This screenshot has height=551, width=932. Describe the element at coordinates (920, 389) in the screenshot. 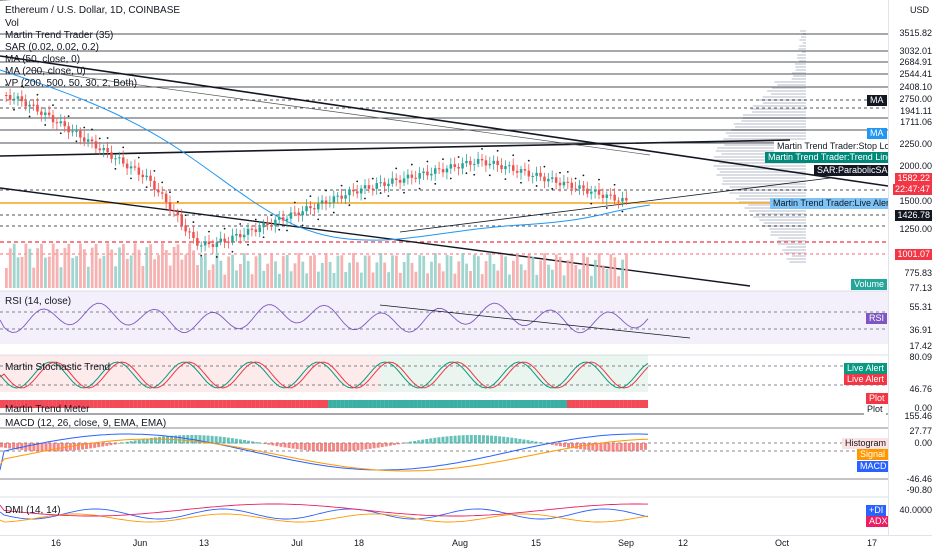

I see `stoch-scale-label: 46.76` at that location.